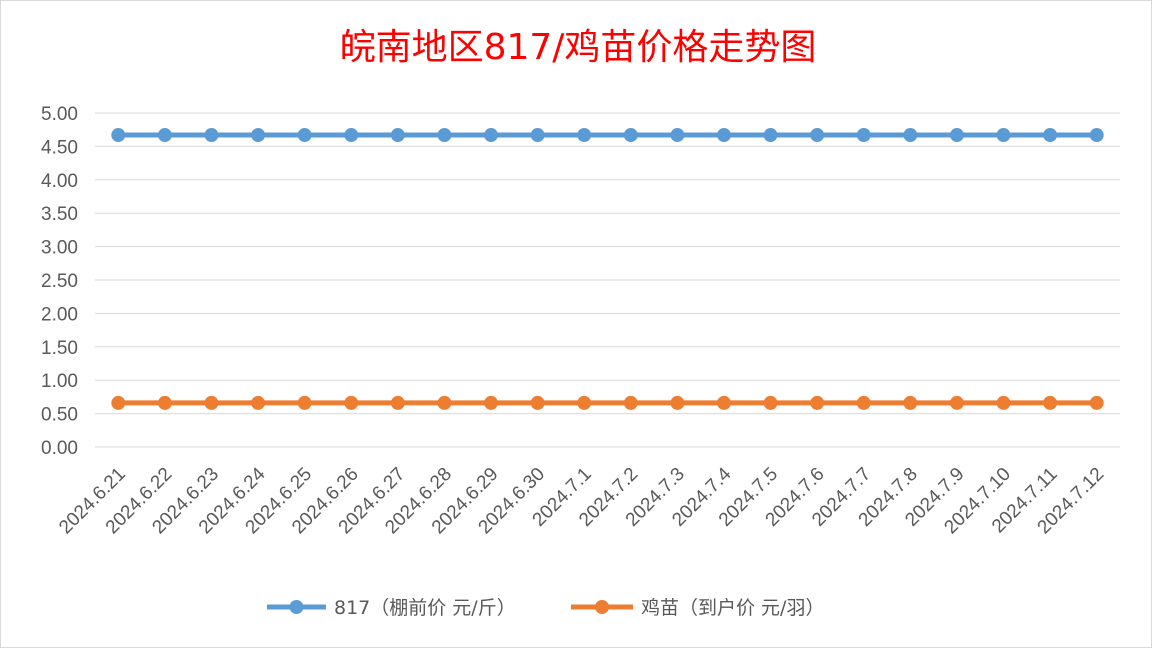  What do you see at coordinates (59, 214) in the screenshot?
I see `y-tick-label: 3.50` at bounding box center [59, 214].